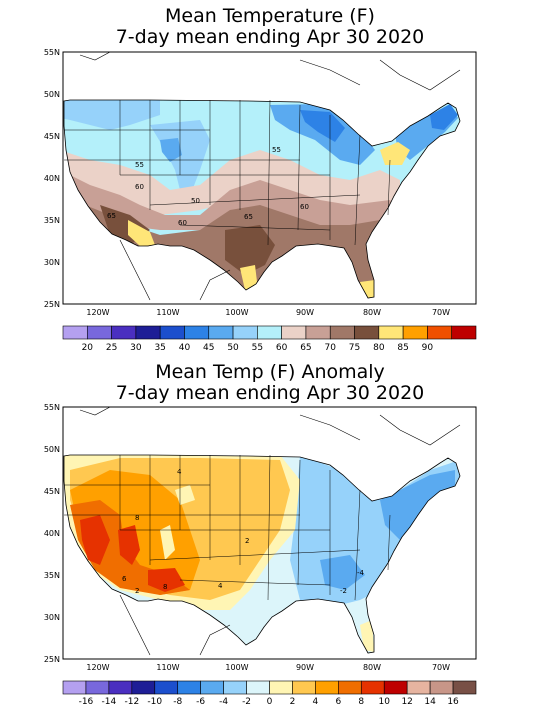  I want to click on lon-label: 70W, so click(441, 312).